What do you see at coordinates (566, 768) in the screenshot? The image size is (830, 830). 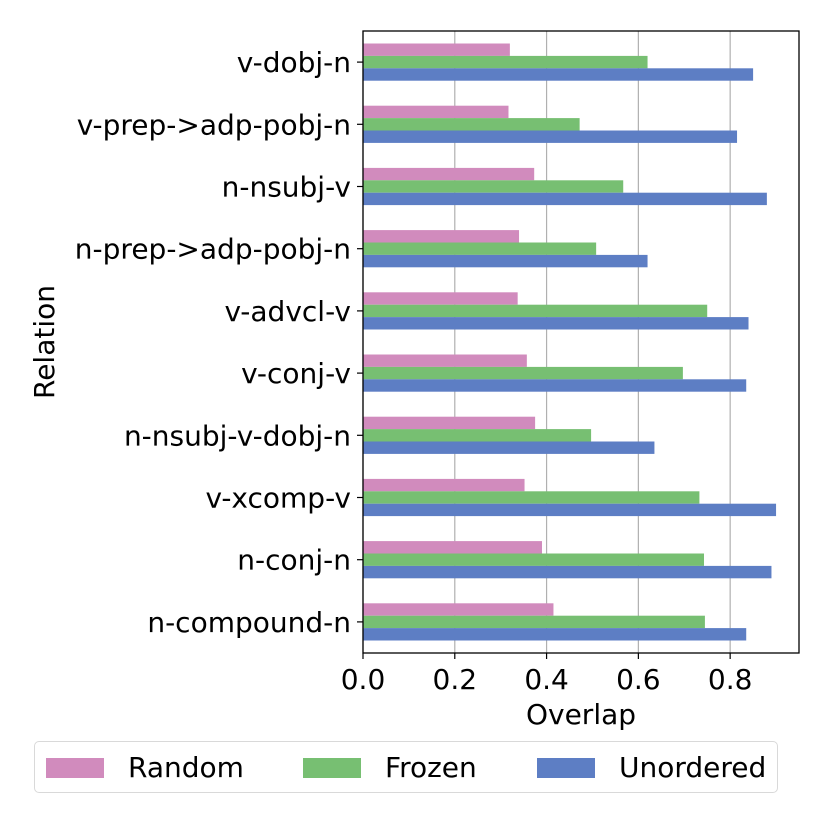 I see `legend-swatch-unordered` at bounding box center [566, 768].